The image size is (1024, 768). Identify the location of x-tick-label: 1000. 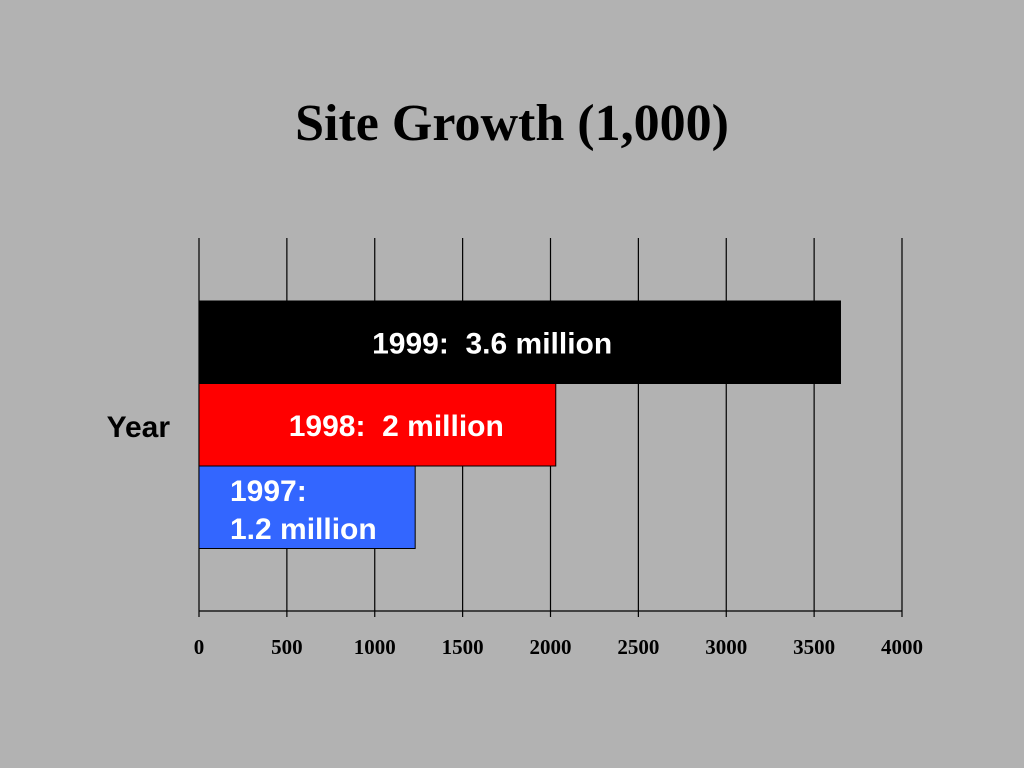
(375, 647).